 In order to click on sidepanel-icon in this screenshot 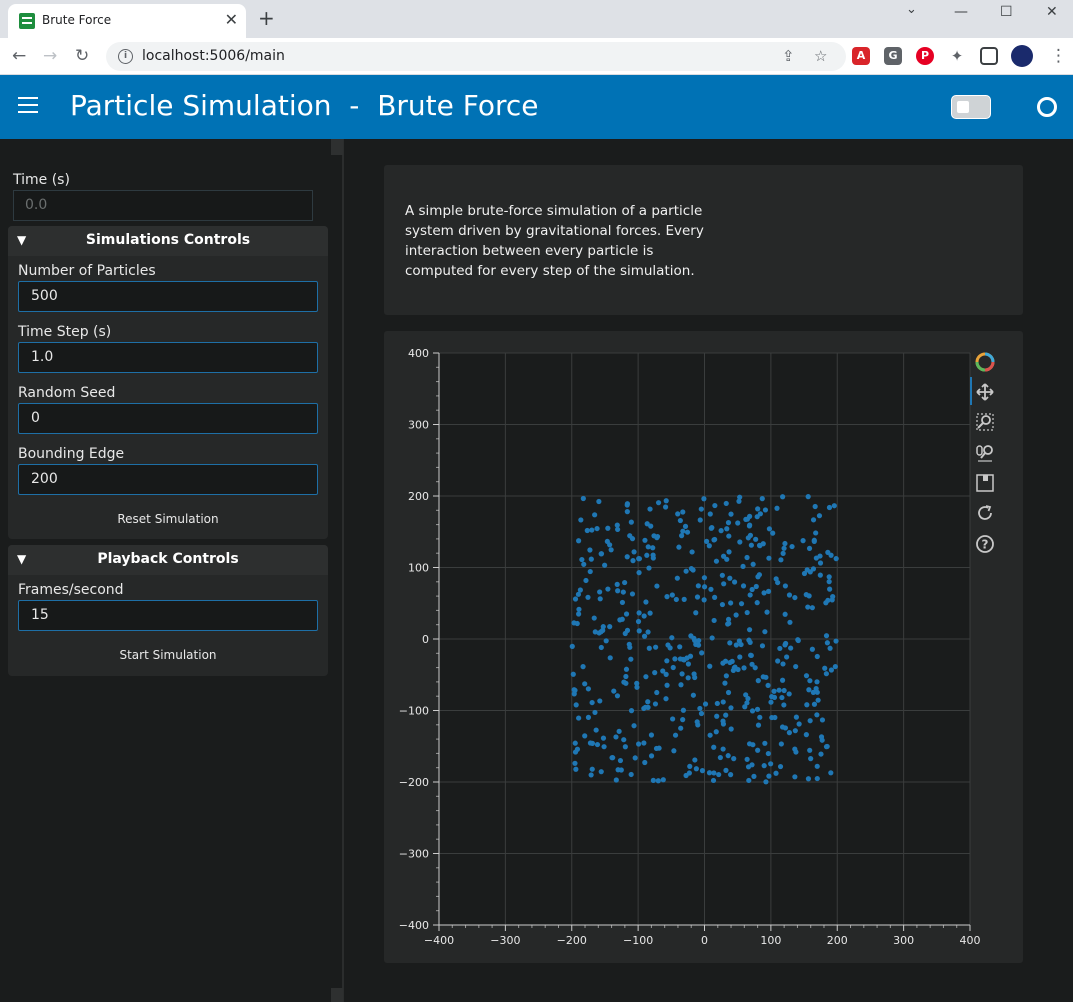, I will do `click(989, 56)`.